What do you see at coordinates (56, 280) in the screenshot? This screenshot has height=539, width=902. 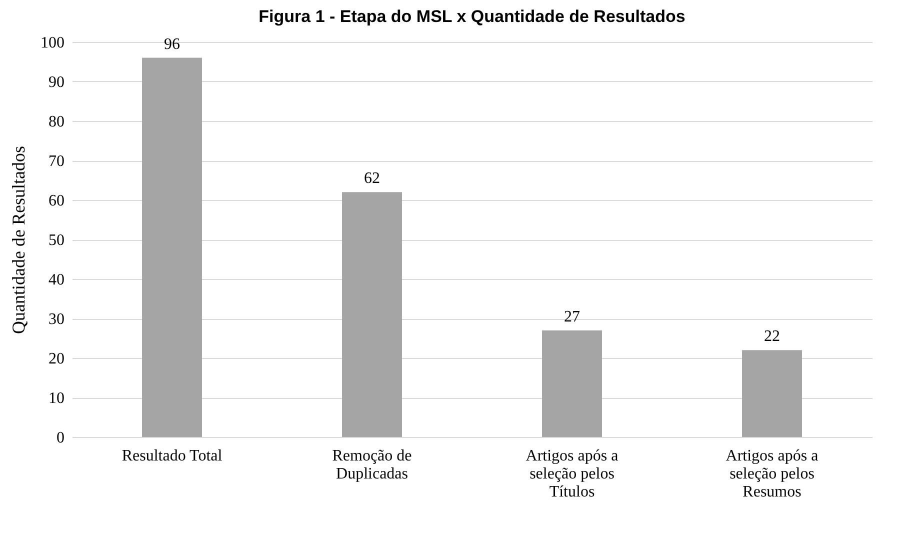 I see `y-tick-label: 40` at bounding box center [56, 280].